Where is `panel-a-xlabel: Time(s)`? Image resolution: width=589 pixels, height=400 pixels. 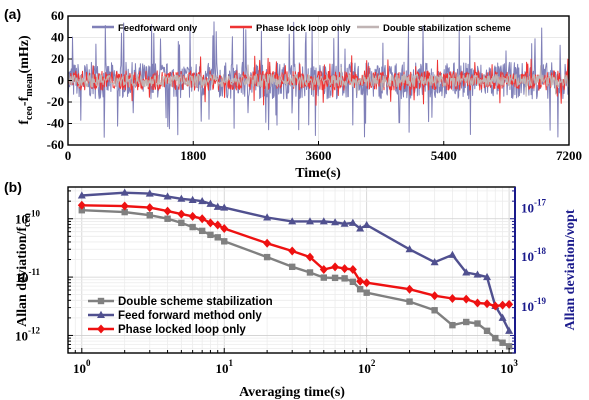 panel-a-xlabel: Time(s) is located at coordinates (318, 173).